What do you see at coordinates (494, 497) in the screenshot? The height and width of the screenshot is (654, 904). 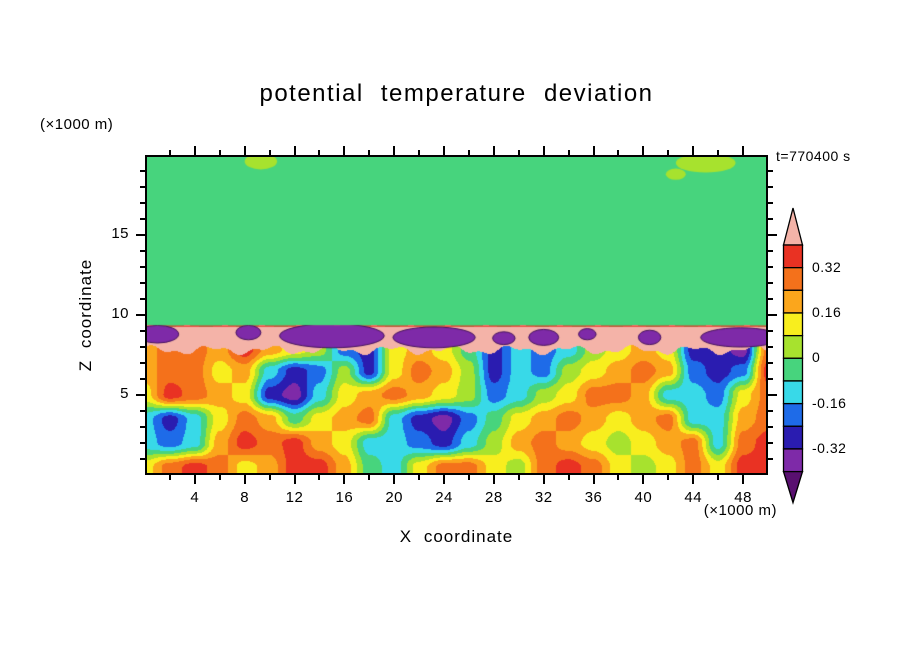 I see `x-tick-label: 28` at bounding box center [494, 497].